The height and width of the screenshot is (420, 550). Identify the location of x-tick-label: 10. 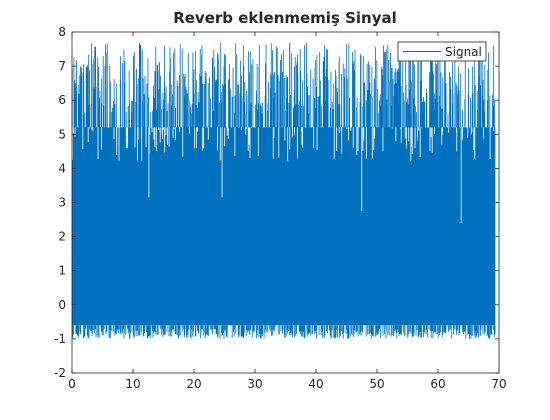
(132, 384).